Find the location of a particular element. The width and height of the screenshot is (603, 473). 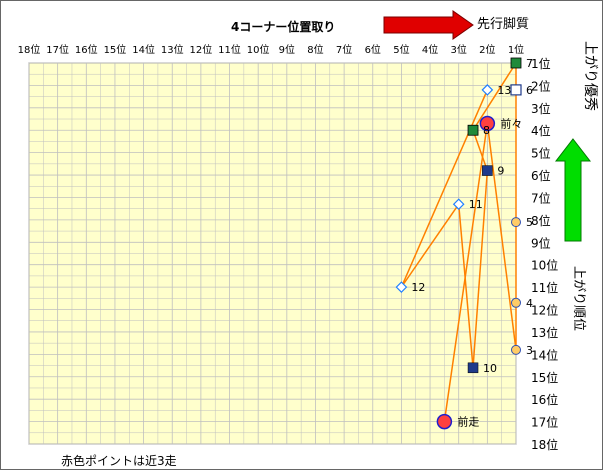

x-tick-label: 16位 is located at coordinates (86, 49).